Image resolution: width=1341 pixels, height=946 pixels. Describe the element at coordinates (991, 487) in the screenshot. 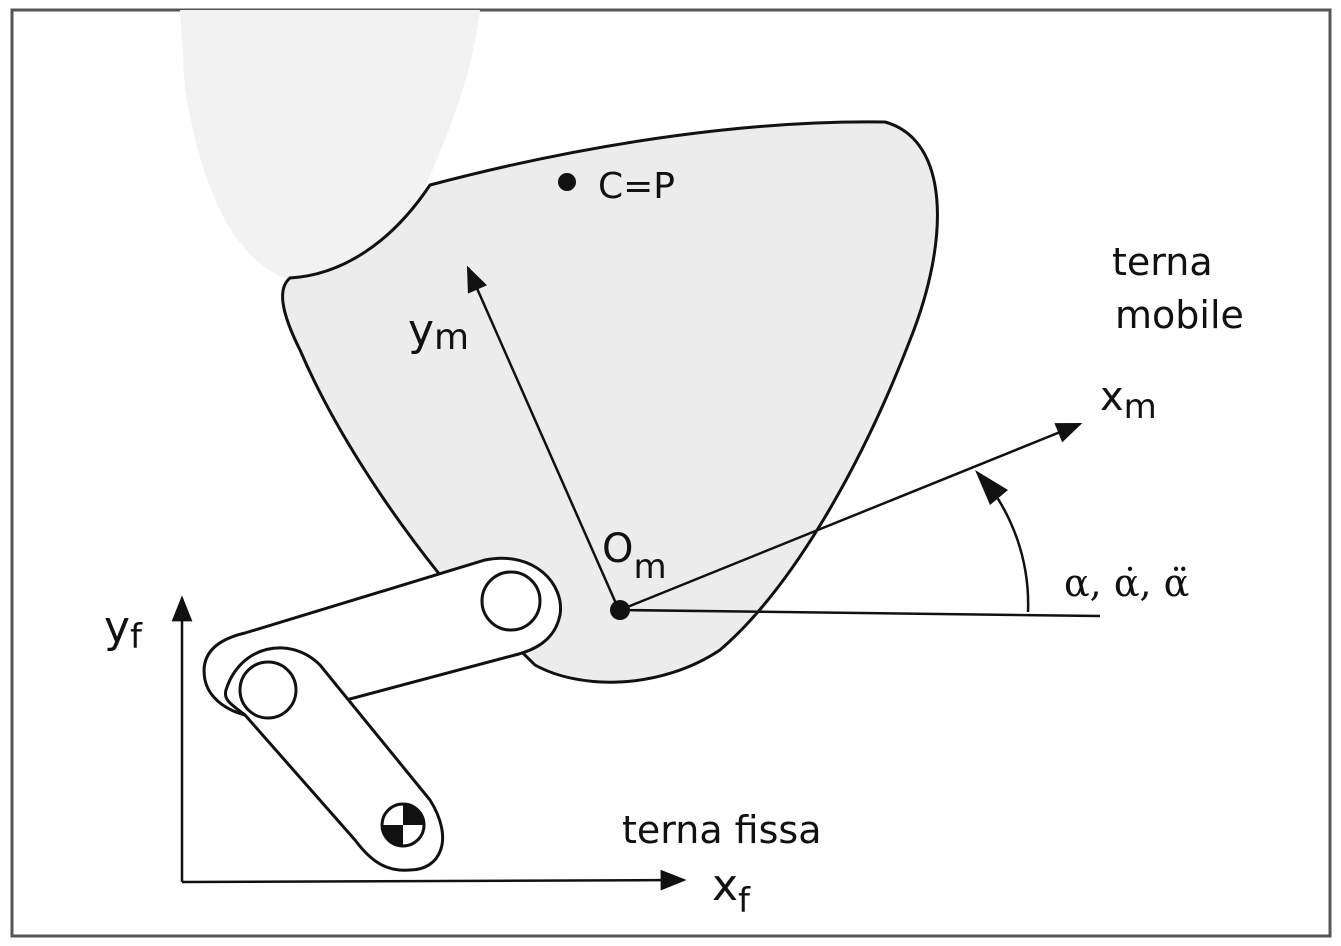

I see `angle-arc-arrowhead` at that location.